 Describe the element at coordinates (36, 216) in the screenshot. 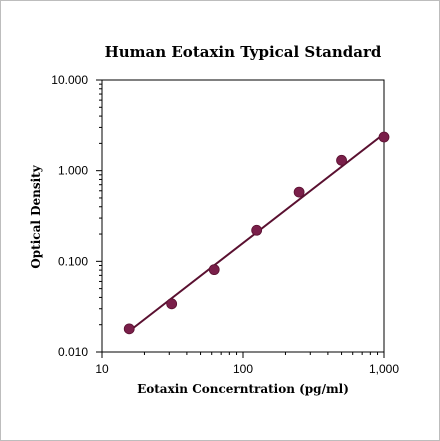

I see `y-axis-label: Optical Density` at that location.